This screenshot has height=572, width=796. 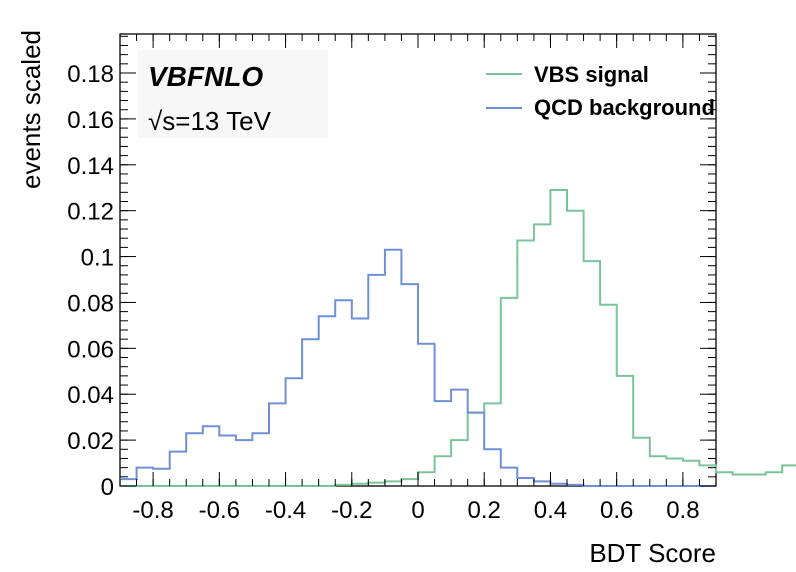 I want to click on generator-label: VBFNLO, so click(x=205, y=76).